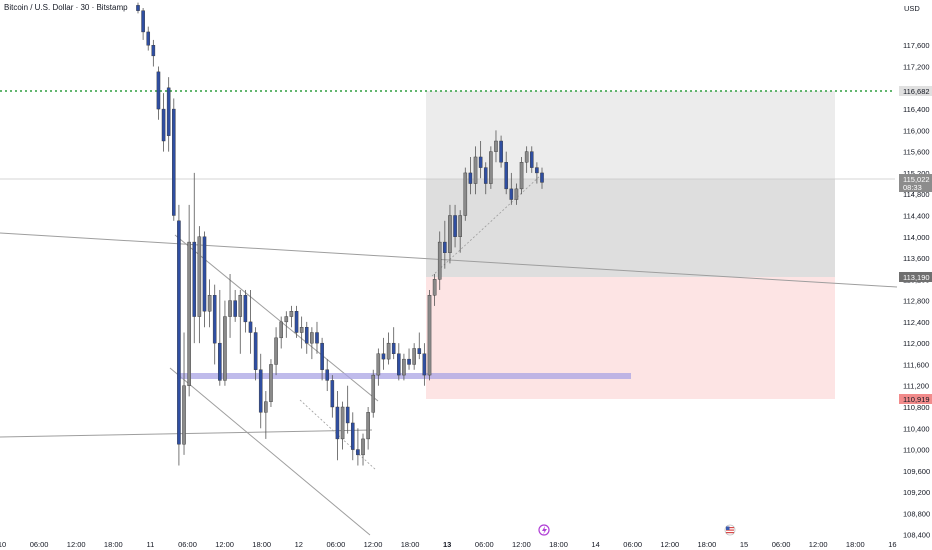 The image size is (932, 550). Describe the element at coordinates (915, 277) in the screenshot. I see `entry-price-tag: 113,190` at that location.